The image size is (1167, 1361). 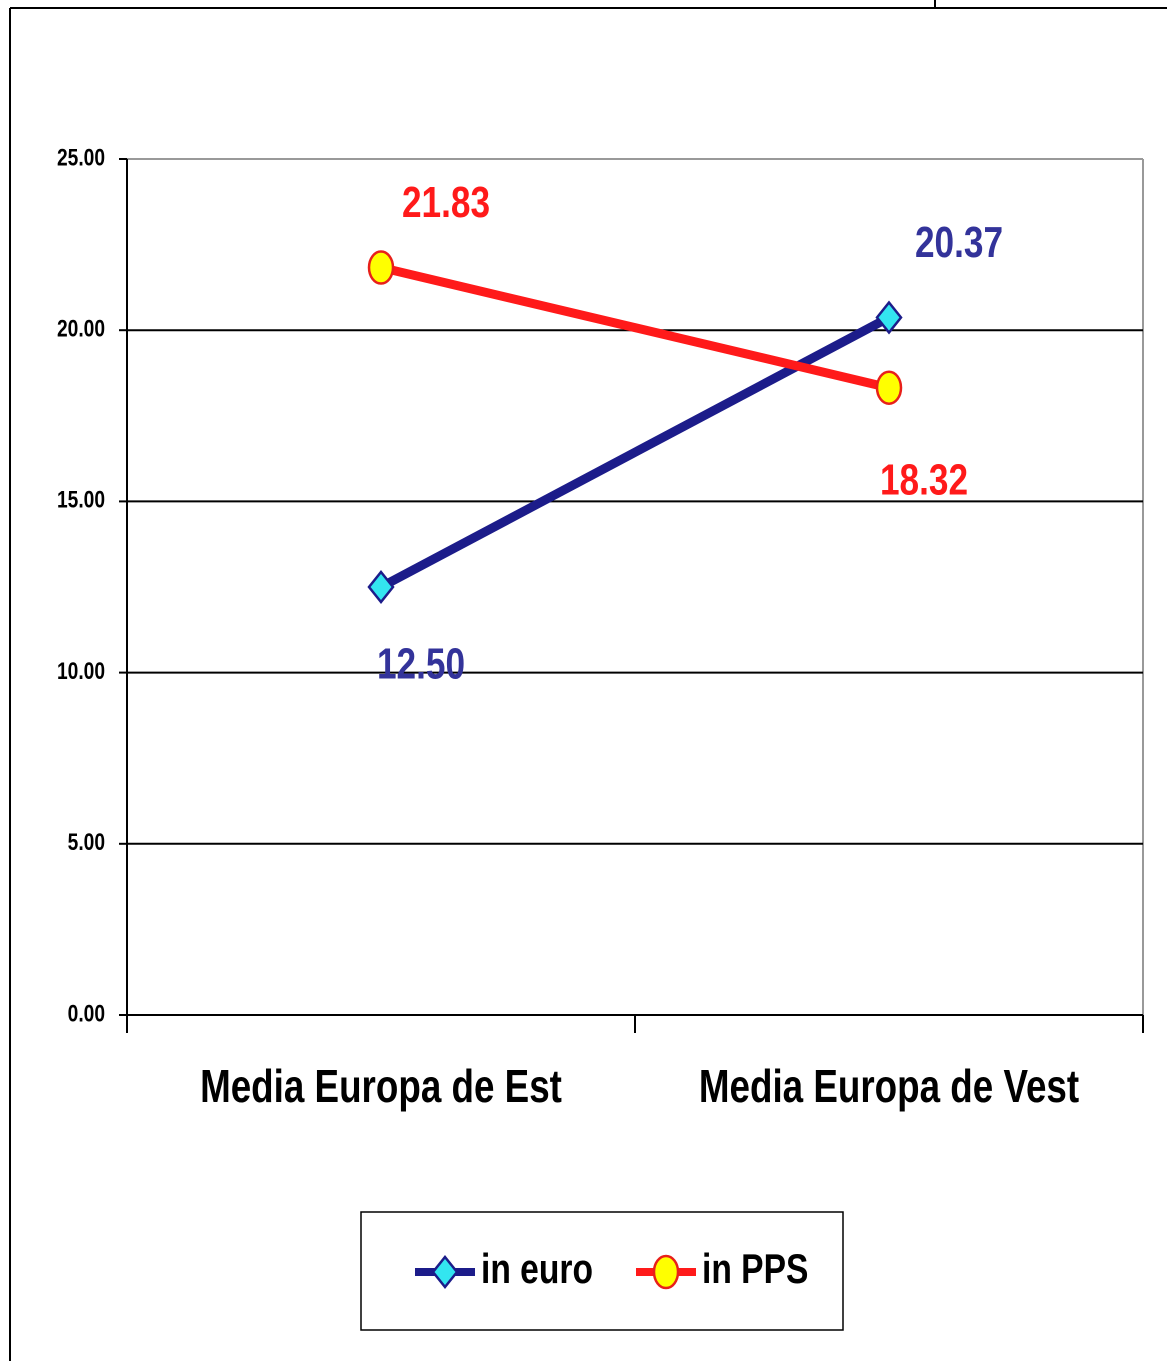 What do you see at coordinates (81, 500) in the screenshot?
I see `y-tick-label: 15.00` at bounding box center [81, 500].